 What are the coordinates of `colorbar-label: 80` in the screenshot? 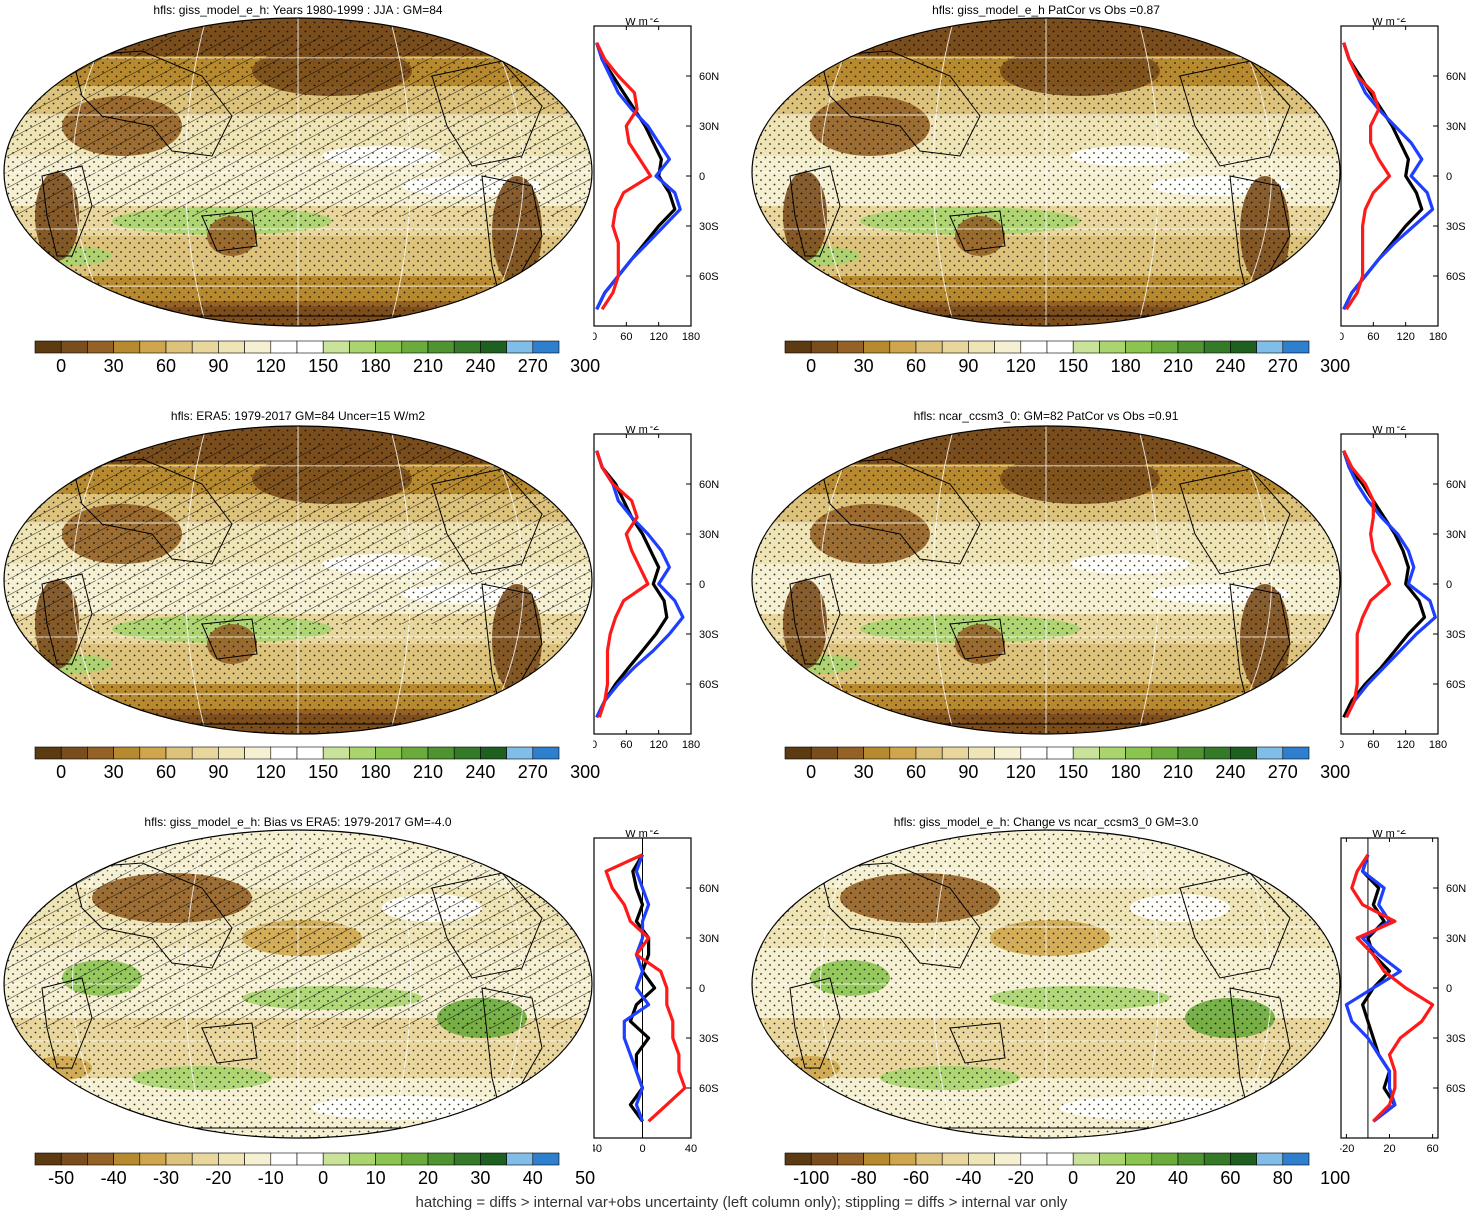 It's located at (1282, 1178).